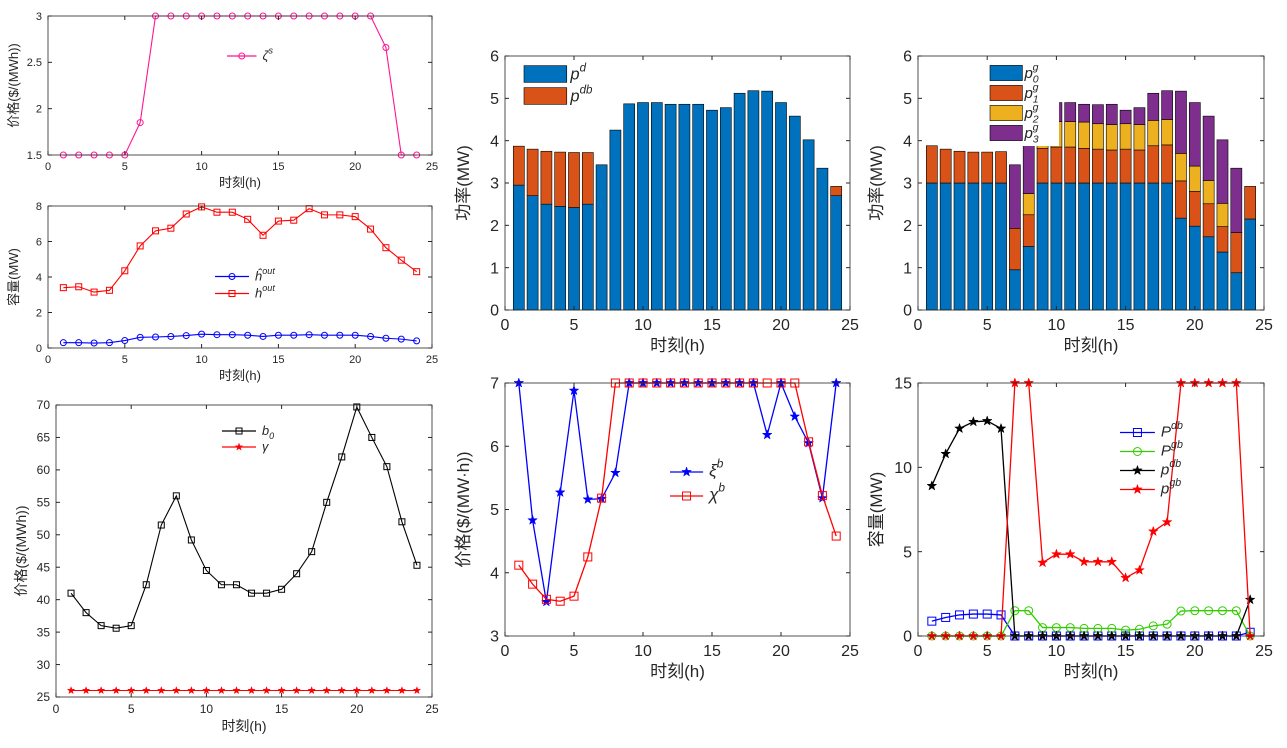  I want to click on point-capacity-large-s2-x16, so click(1139, 635).